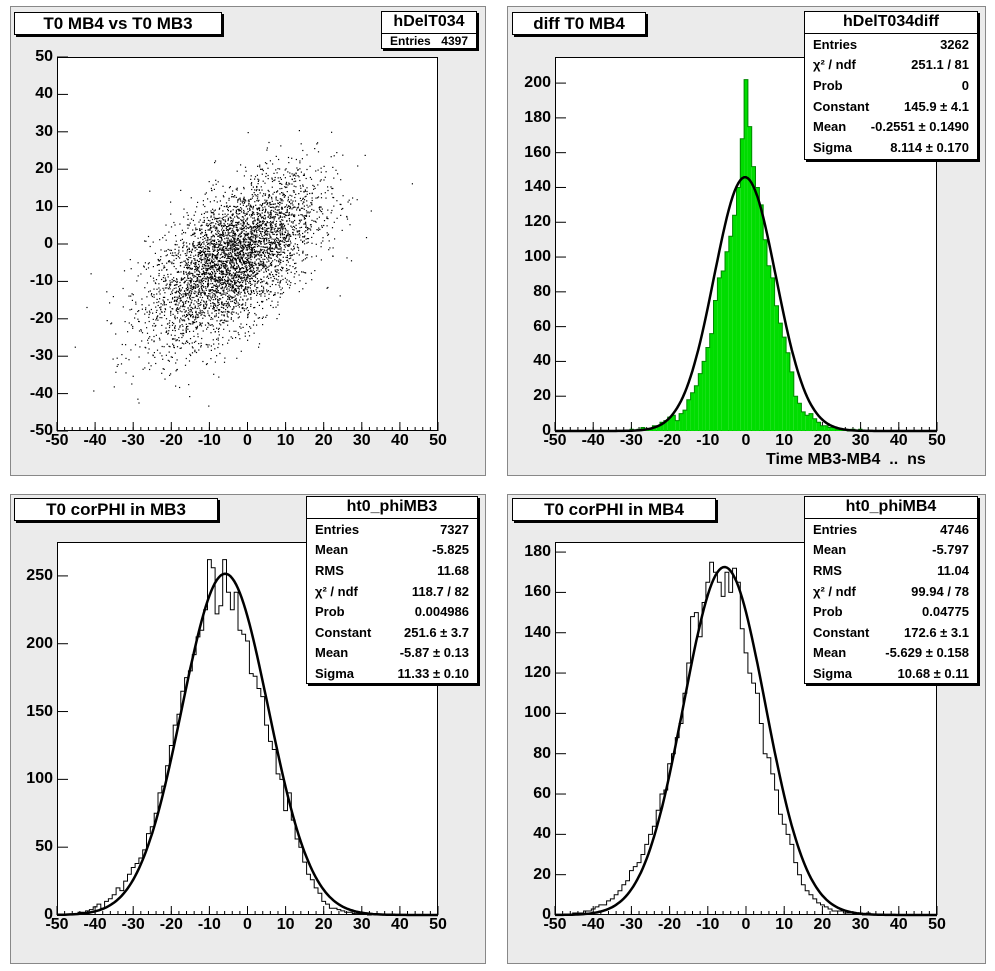 Image resolution: width=995 pixels, height=971 pixels. What do you see at coordinates (891, 611) in the screenshot?
I see `stats-row: Prob 0.04775` at bounding box center [891, 611].